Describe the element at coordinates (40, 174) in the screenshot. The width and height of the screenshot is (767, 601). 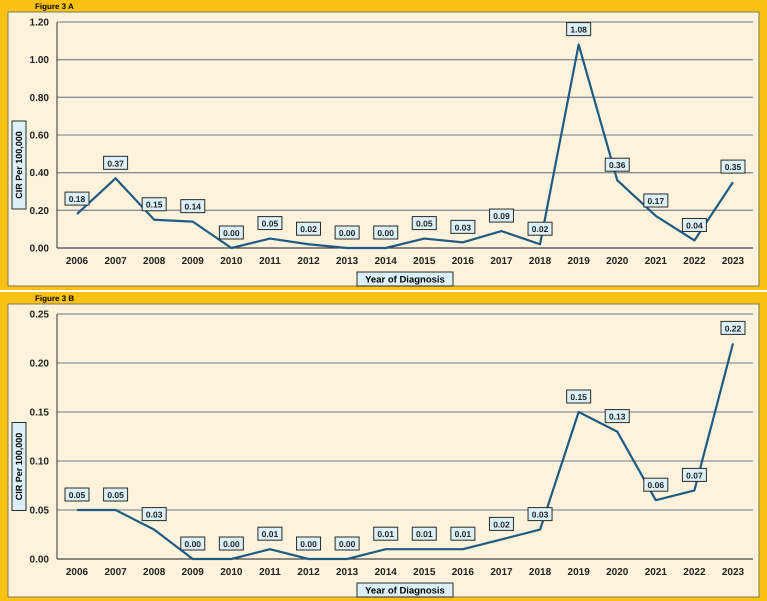
I see `y-tick-label: 0.40` at that location.